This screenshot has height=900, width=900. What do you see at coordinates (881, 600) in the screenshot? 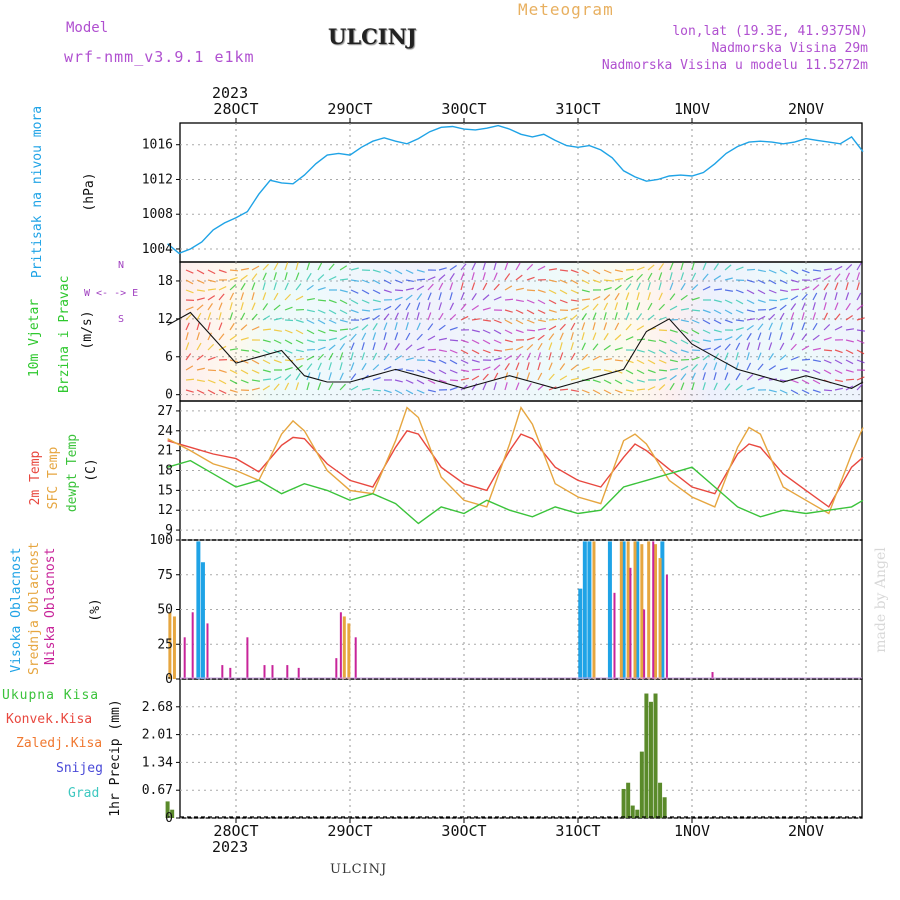
I see `credit-text: made by Angel` at bounding box center [881, 600].